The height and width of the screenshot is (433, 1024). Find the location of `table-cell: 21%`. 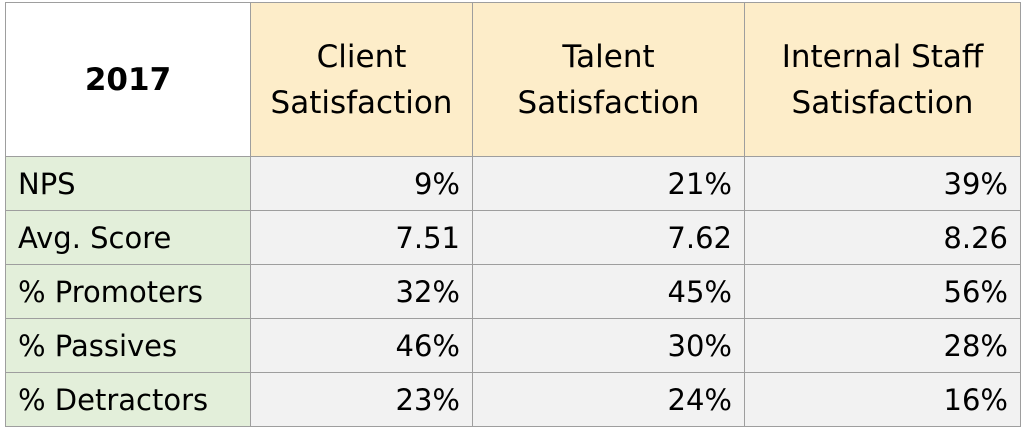

table-cell: 21% is located at coordinates (608, 183).